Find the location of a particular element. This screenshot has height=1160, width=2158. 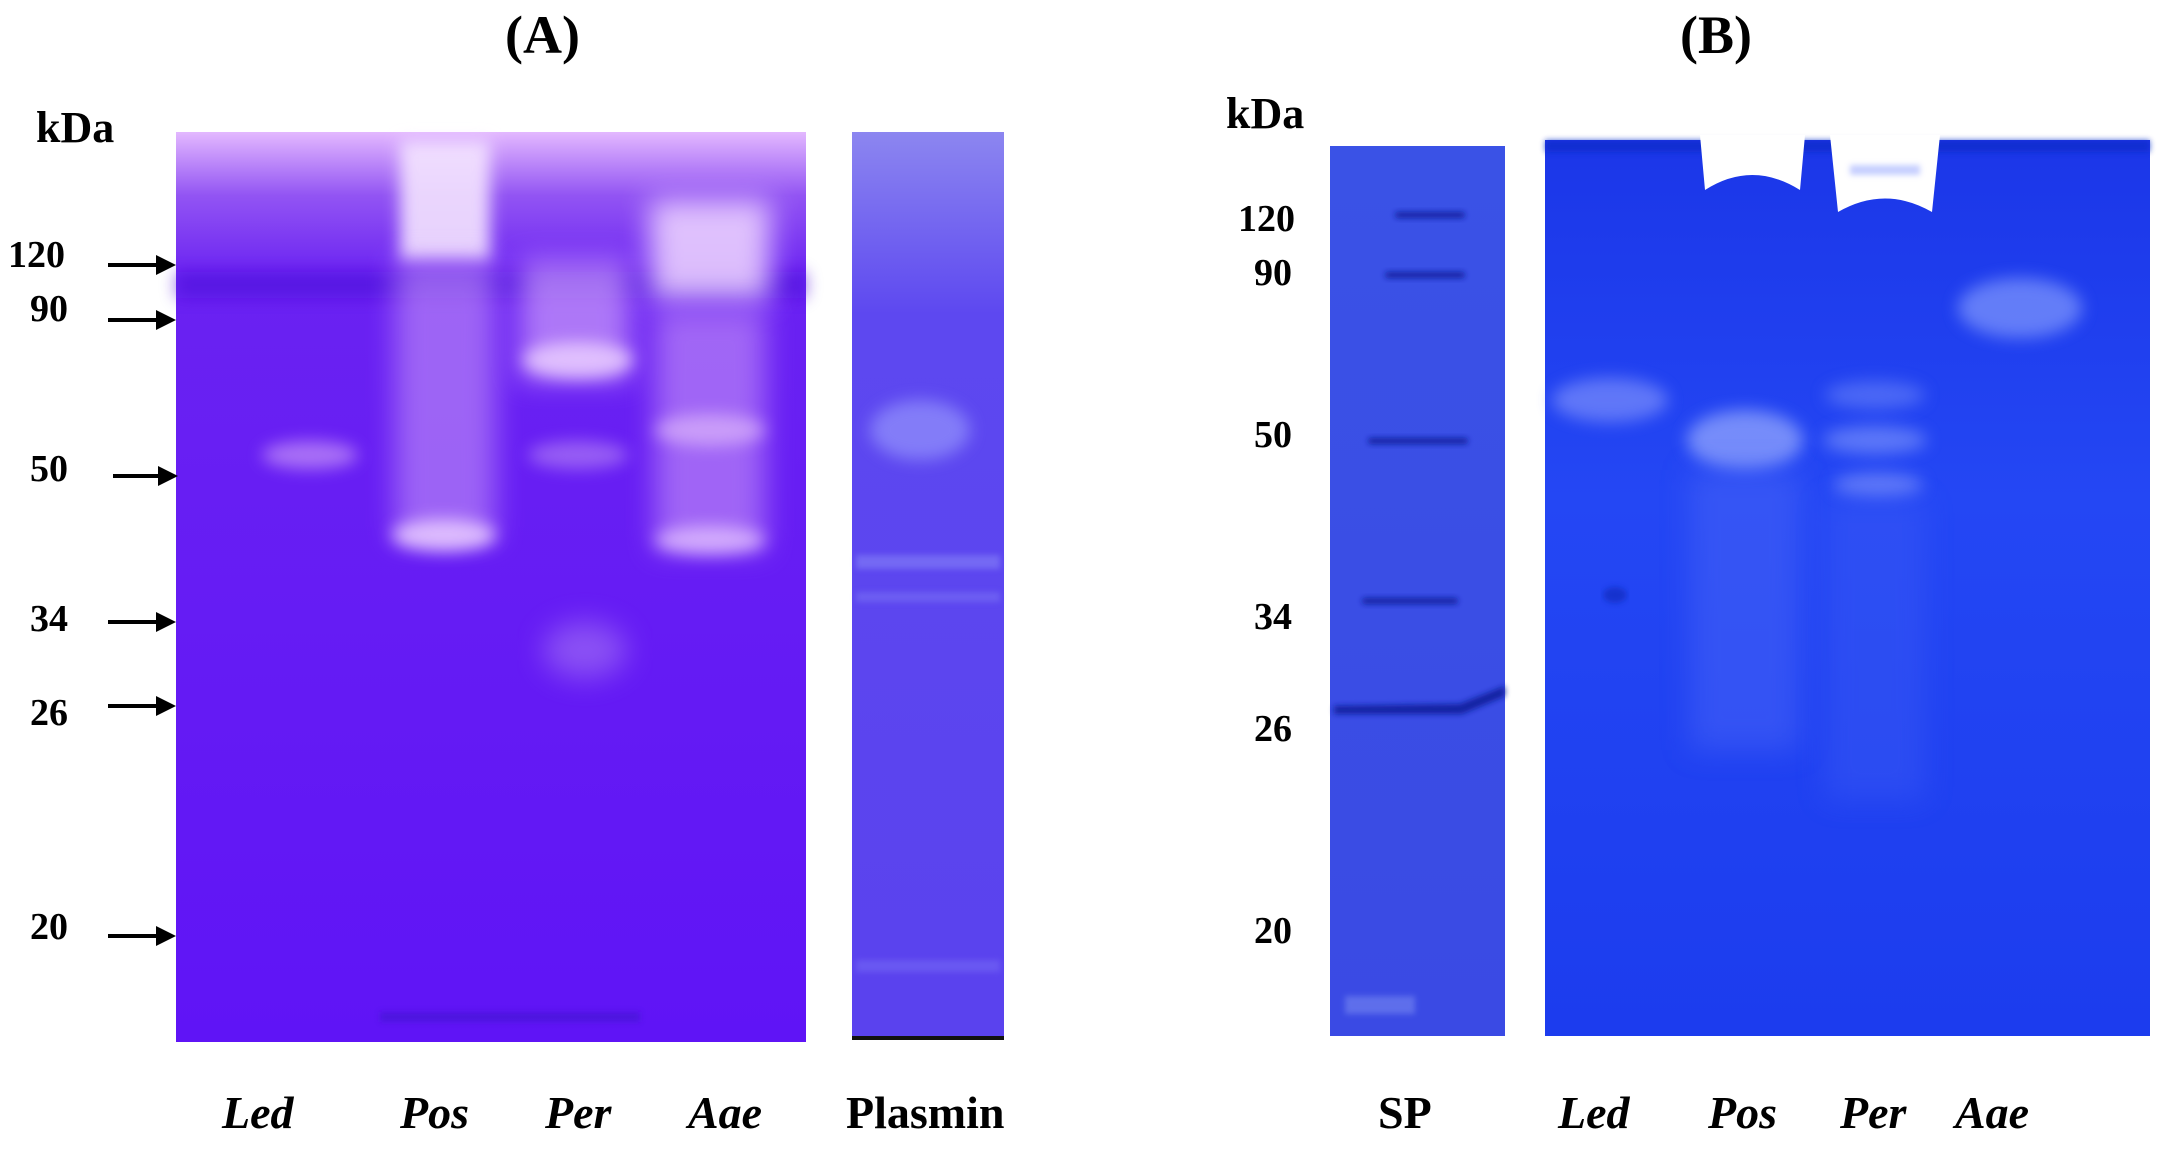

panel-b-sp-gel is located at coordinates (1417, 591).